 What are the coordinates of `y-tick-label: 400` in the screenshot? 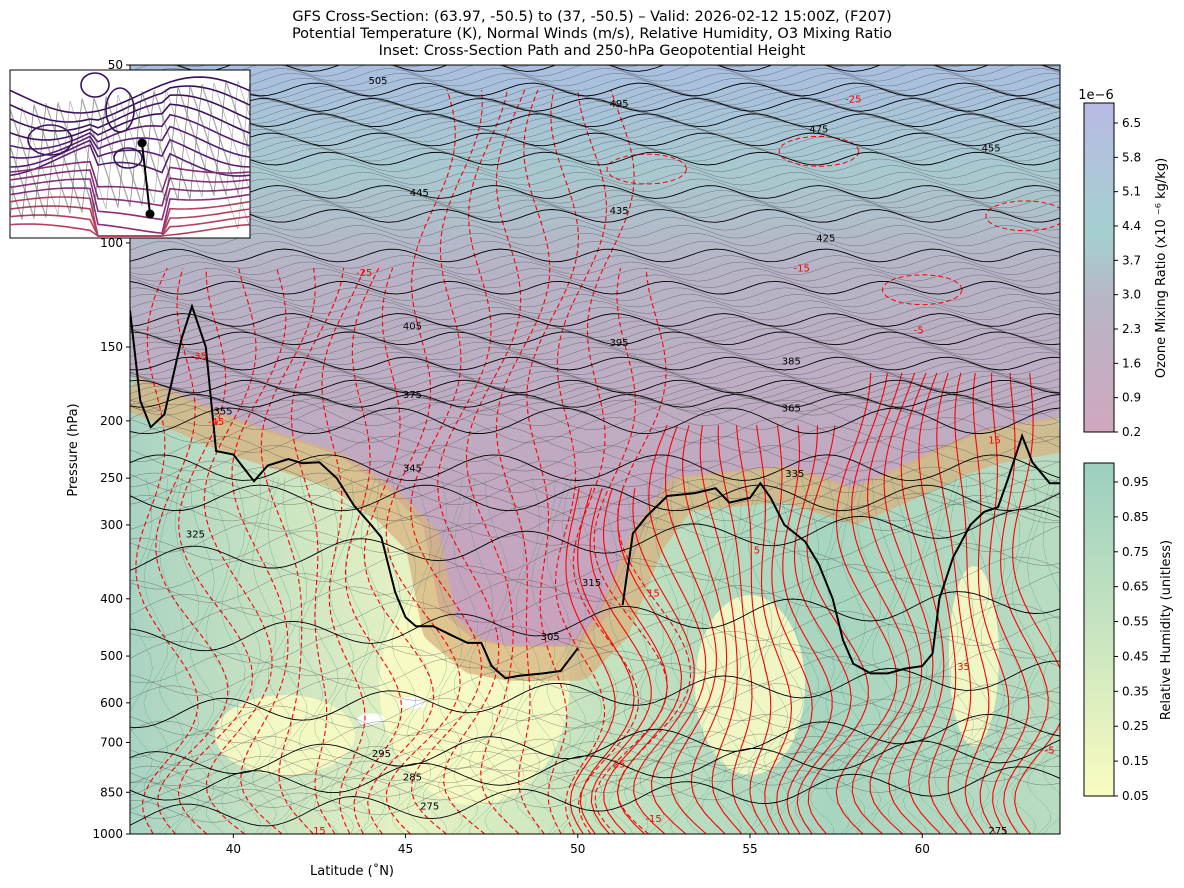 It's located at (111, 599).